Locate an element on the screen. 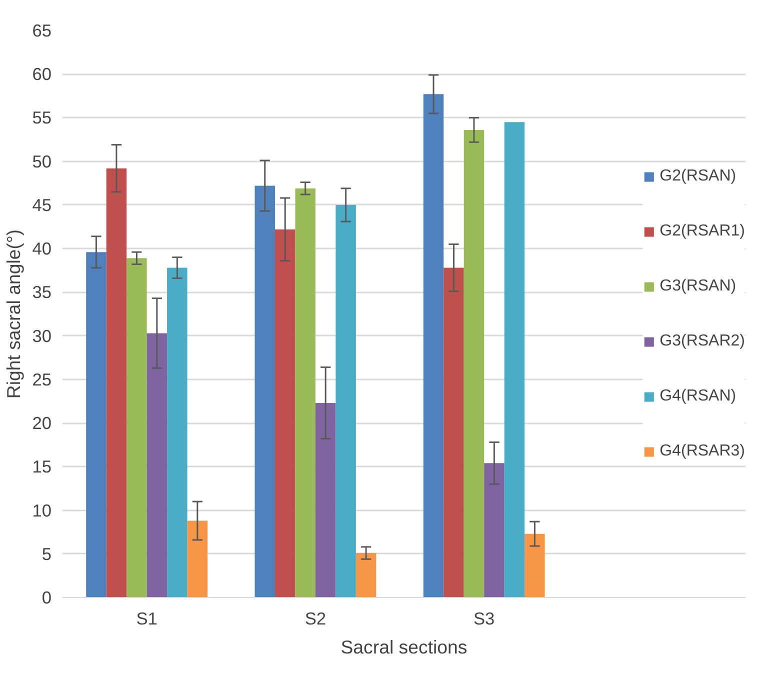 The height and width of the screenshot is (691, 763). y-tick-label: 15 is located at coordinates (42, 466).